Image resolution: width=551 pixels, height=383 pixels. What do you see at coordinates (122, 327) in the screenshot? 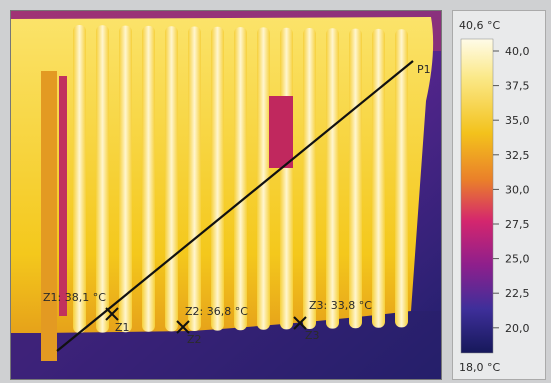
I see `zone-1-marker-label: Z1` at bounding box center [122, 327].